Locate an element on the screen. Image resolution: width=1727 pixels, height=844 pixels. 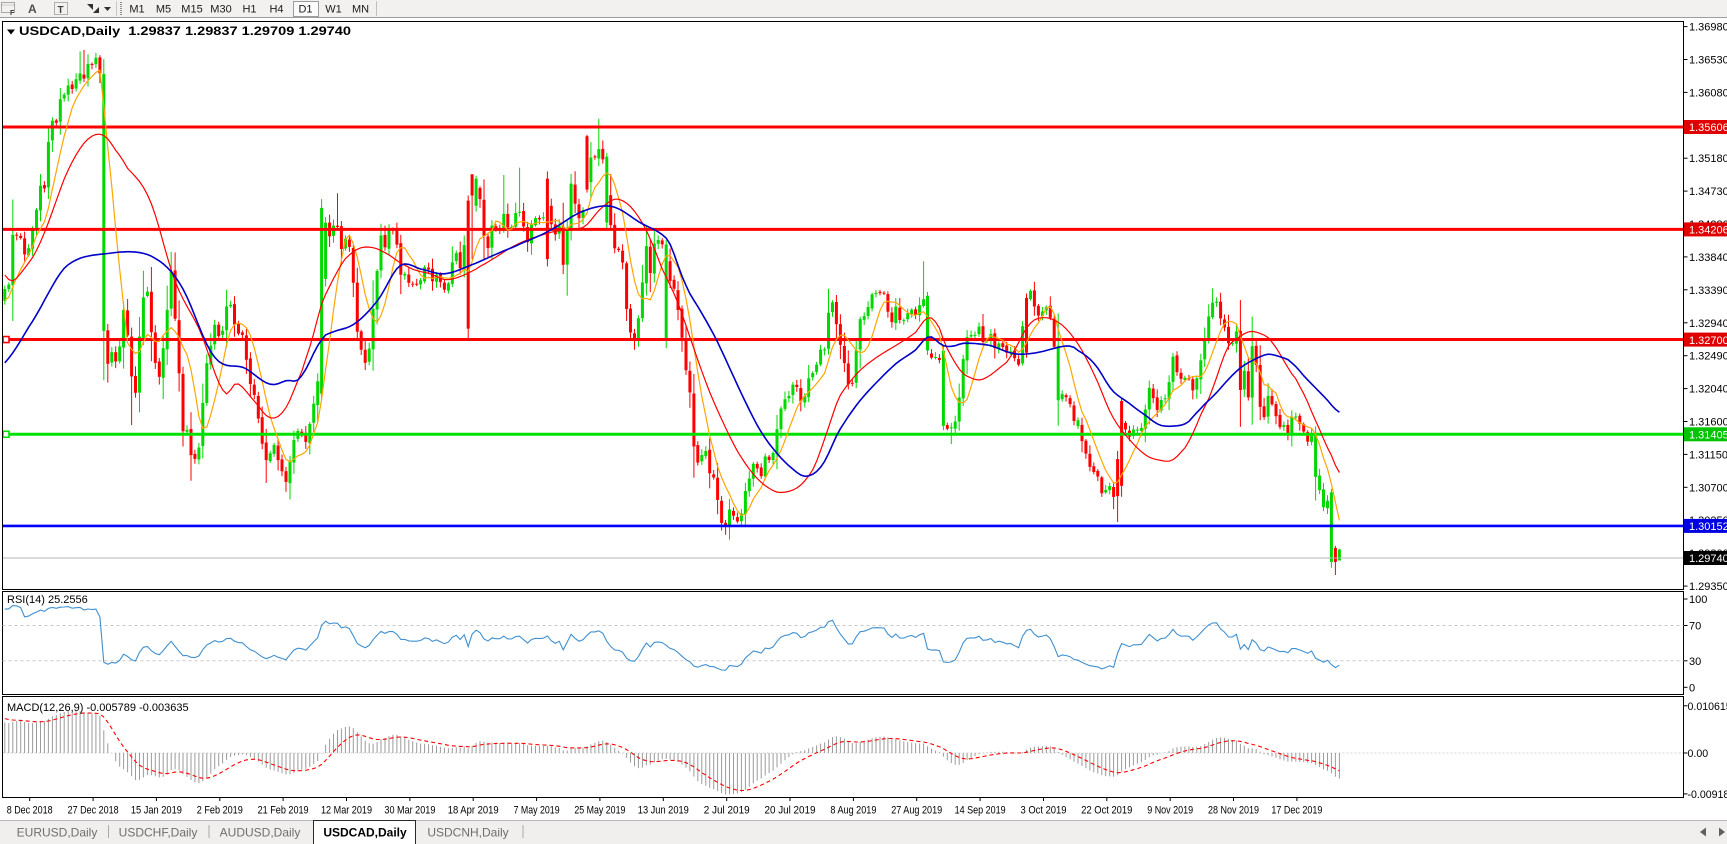
svg-text: EURUSD,Daily is located at coordinates (57, 833).